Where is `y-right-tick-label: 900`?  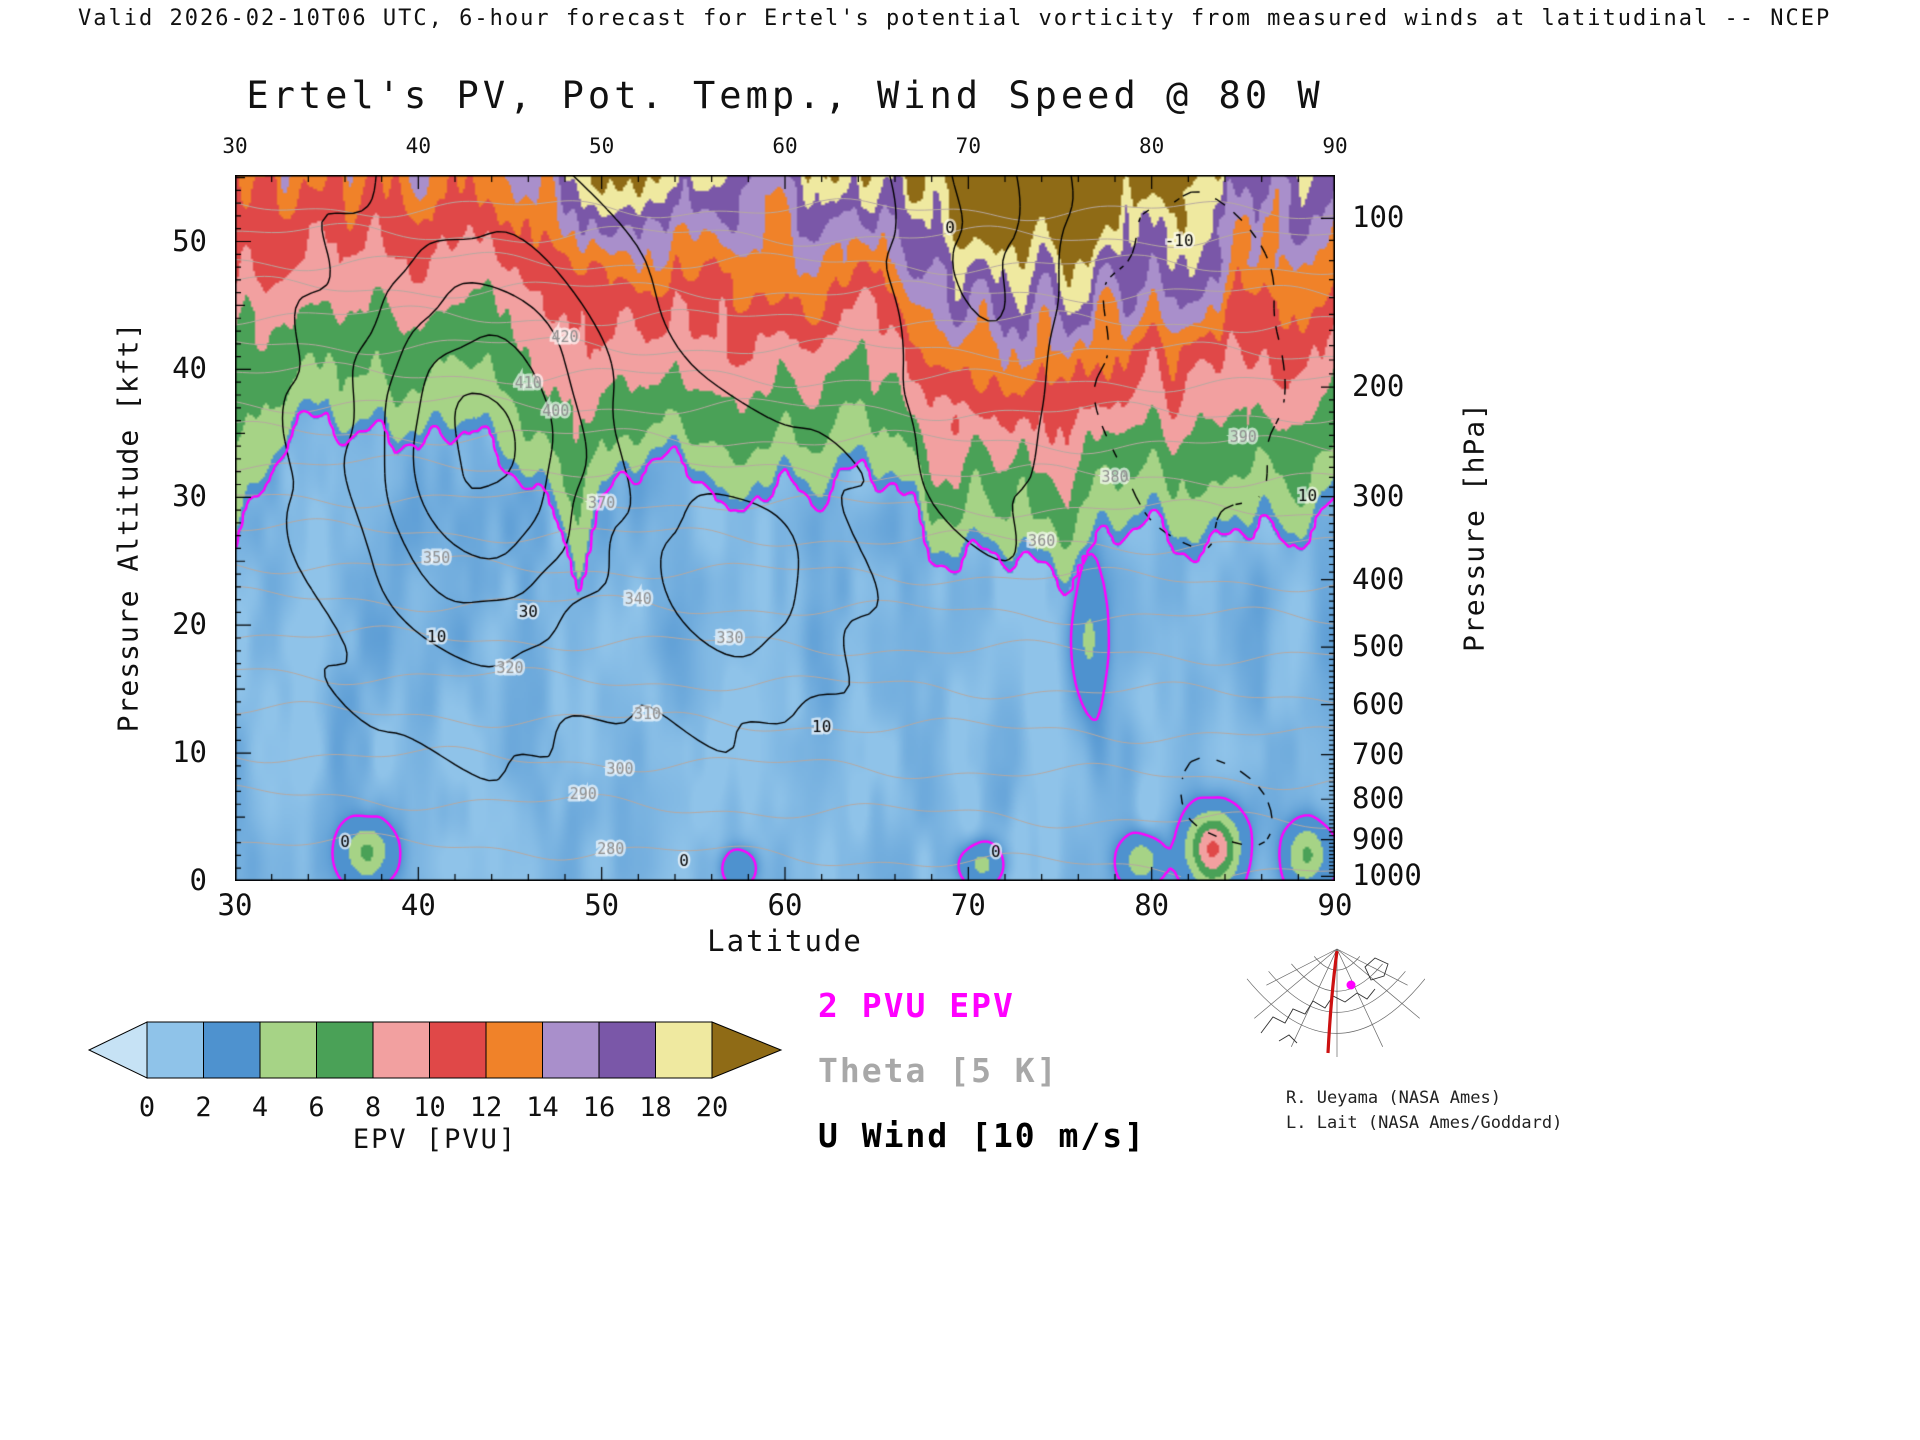 y-right-tick-label: 900 is located at coordinates (1378, 838).